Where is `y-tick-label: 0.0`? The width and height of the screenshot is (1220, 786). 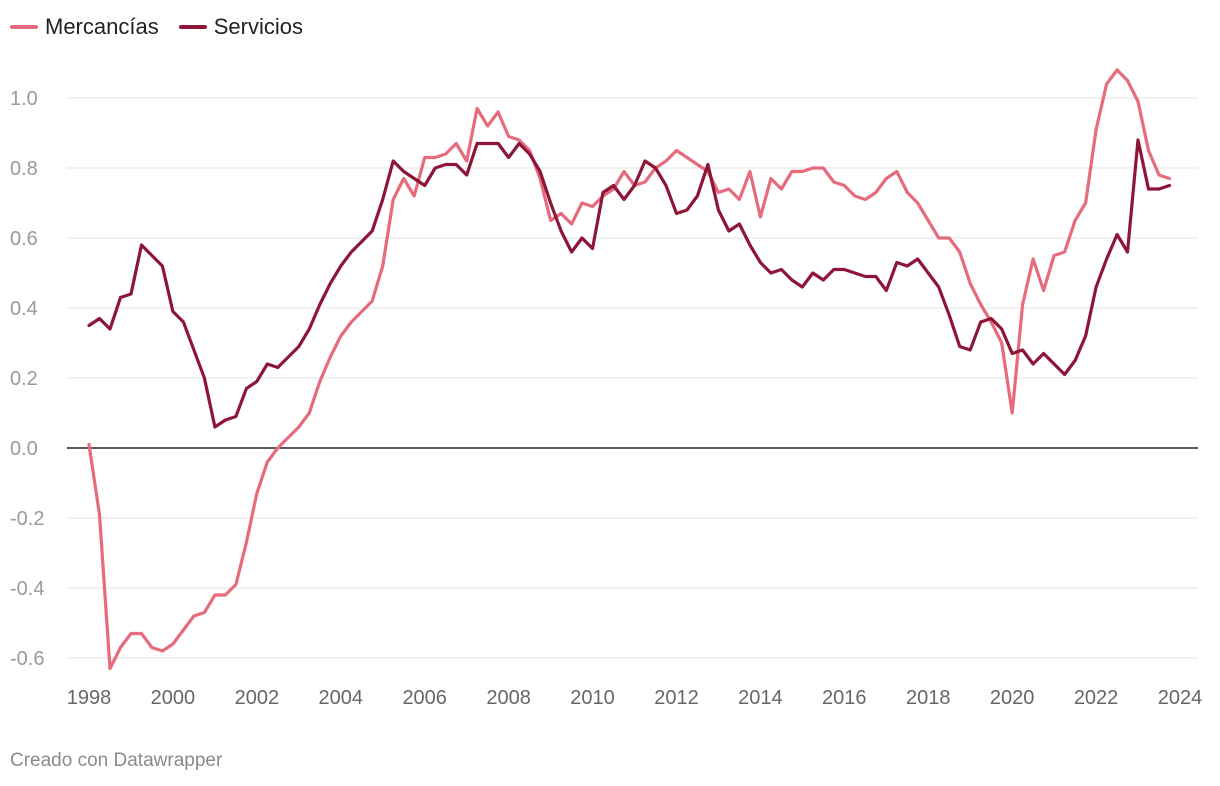
y-tick-label: 0.0 is located at coordinates (24, 449).